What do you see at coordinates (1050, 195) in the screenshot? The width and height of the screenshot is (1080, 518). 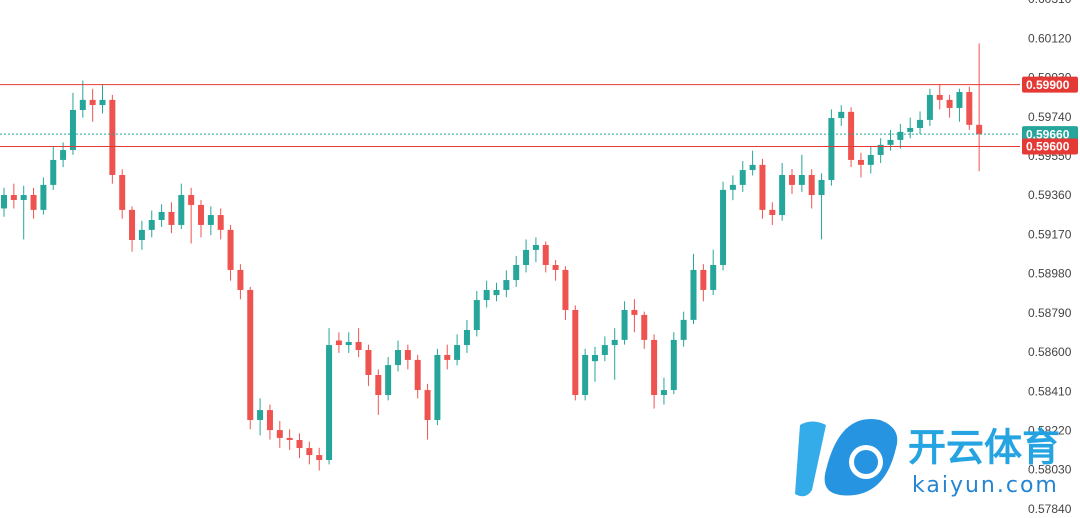 I see `y-tick-label: 0.59360` at bounding box center [1050, 195].